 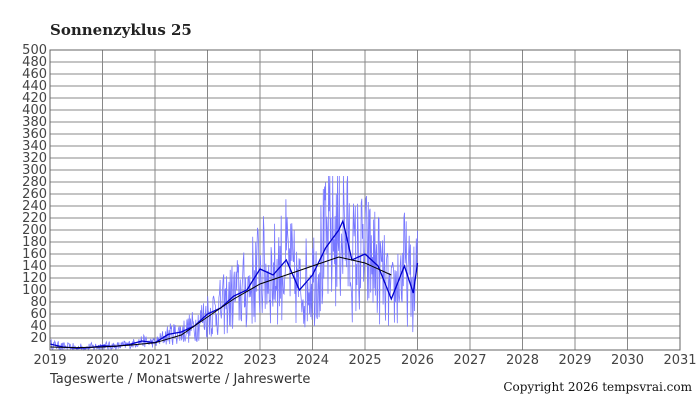 I want to click on y-tick-label: 280, so click(x=34, y=182).